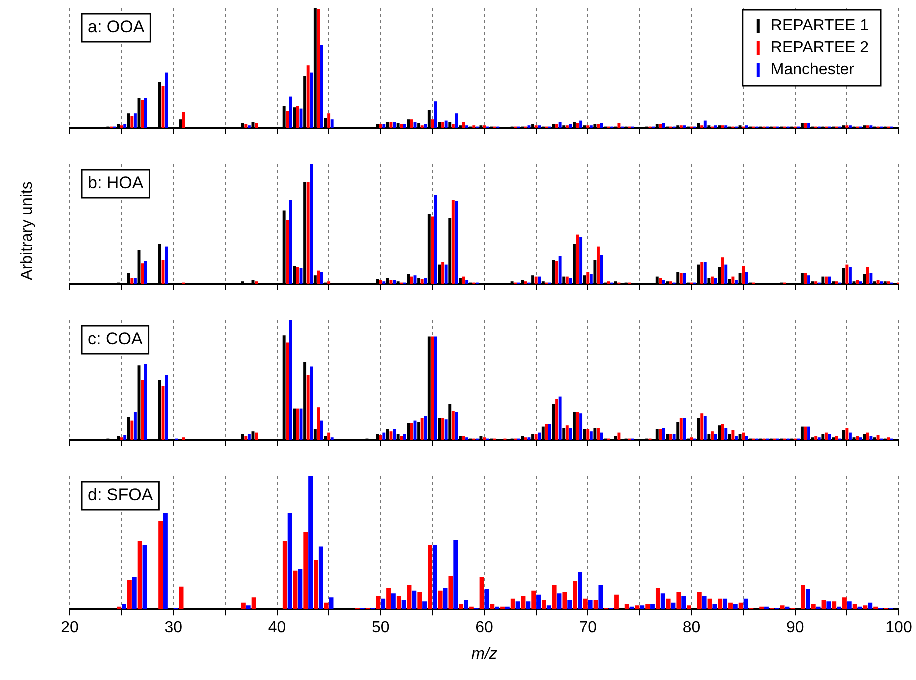 The width and height of the screenshot is (916, 680). I want to click on x-tick-label: 20, so click(70, 628).